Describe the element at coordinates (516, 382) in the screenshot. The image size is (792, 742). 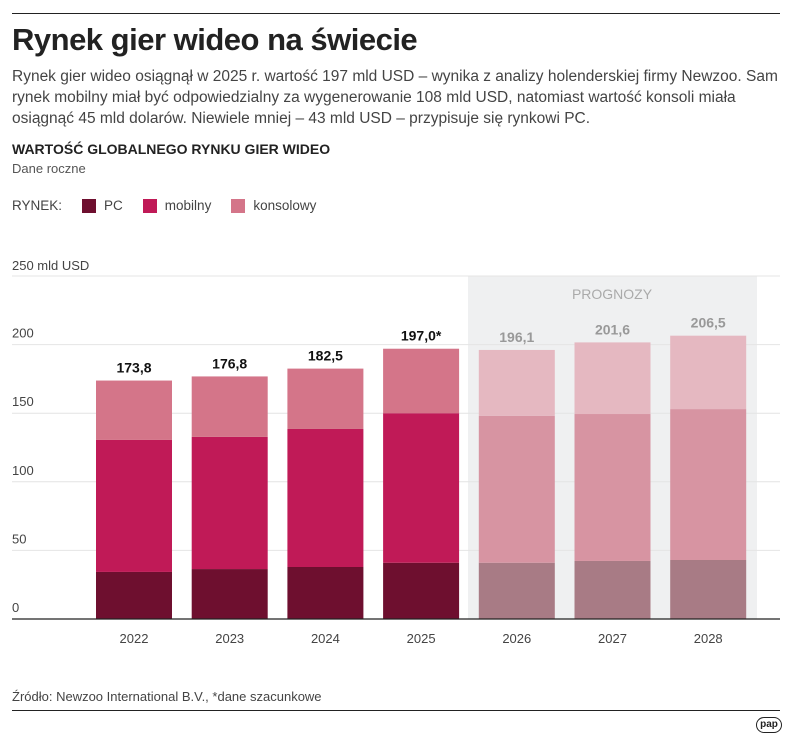
I see `bar-konsolowy-2026` at that location.